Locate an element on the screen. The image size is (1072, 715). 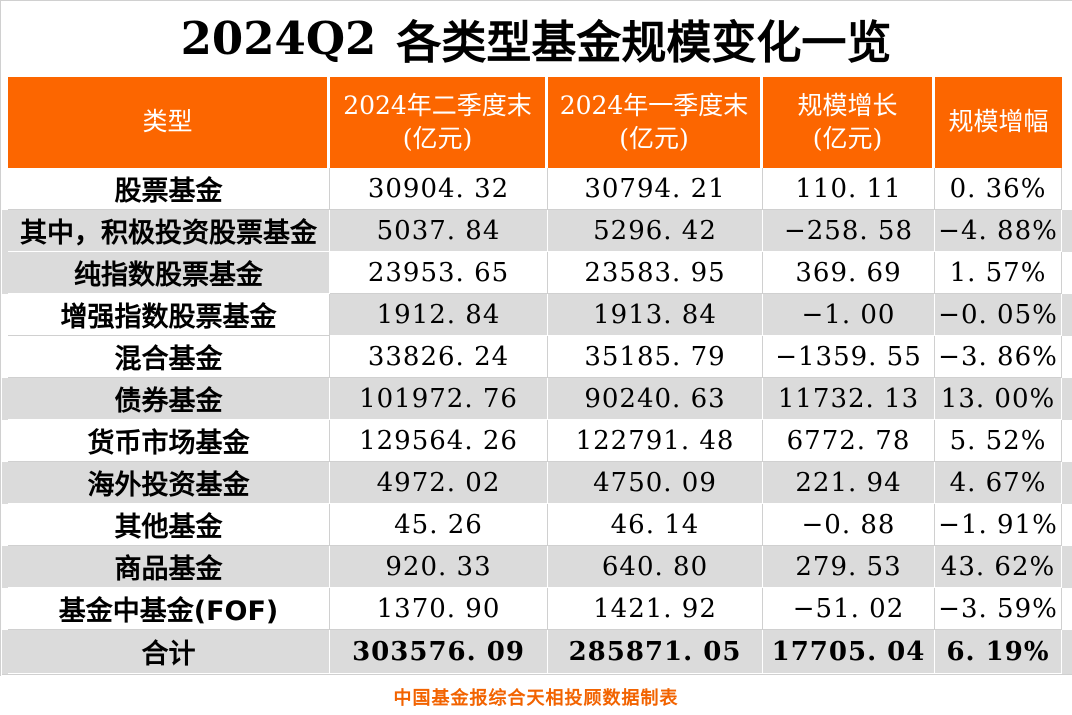
cell-q2-end: 30904. 32 is located at coordinates (439, 189).